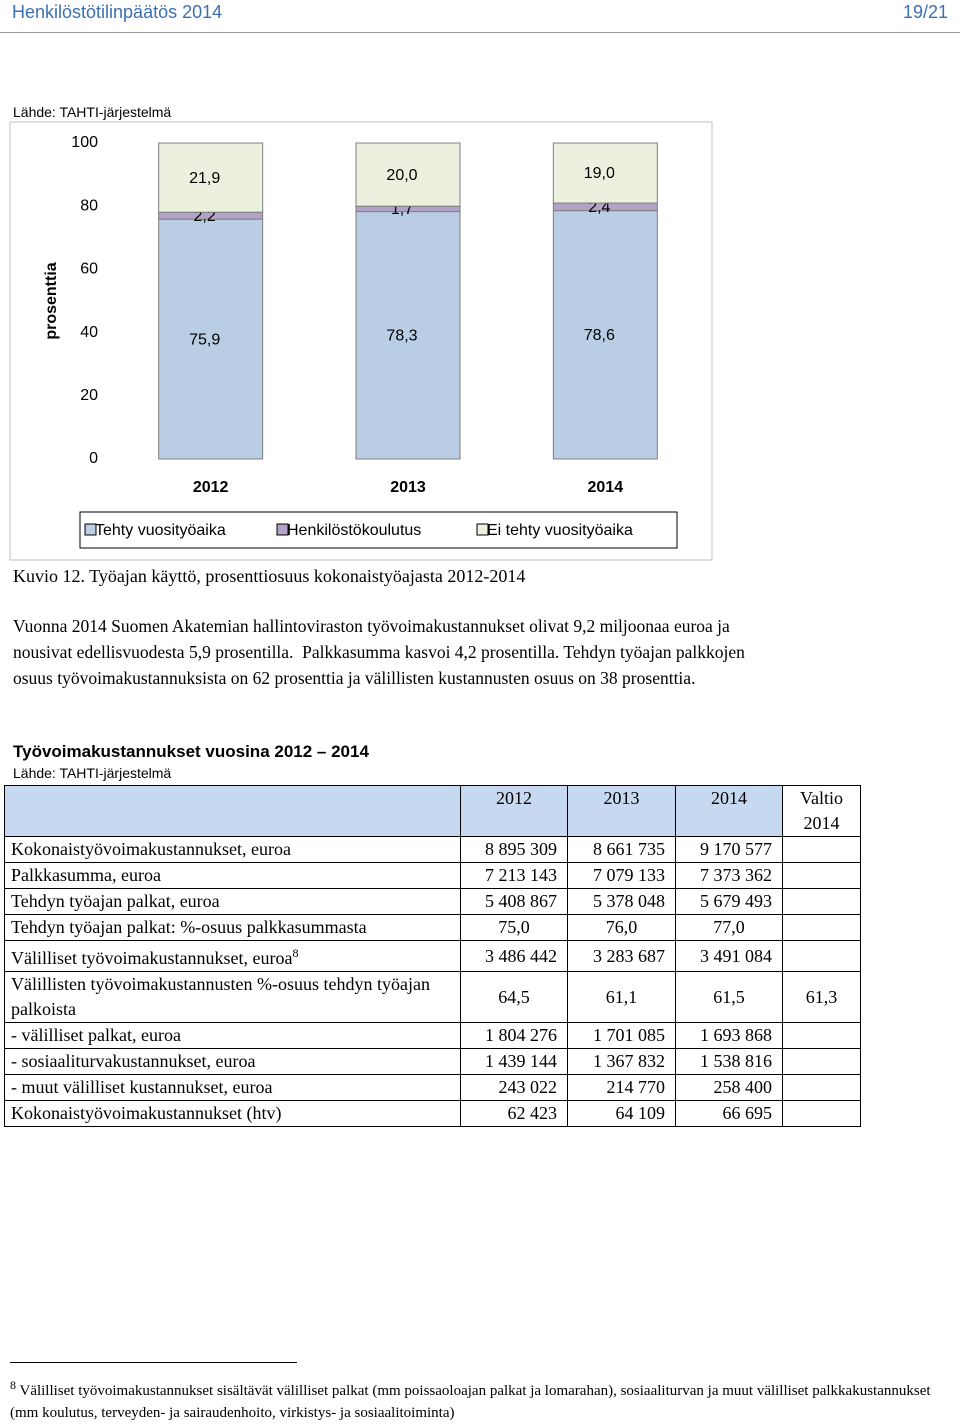 The height and width of the screenshot is (1424, 960). What do you see at coordinates (821, 997) in the screenshot?
I see `cell: 61,3` at bounding box center [821, 997].